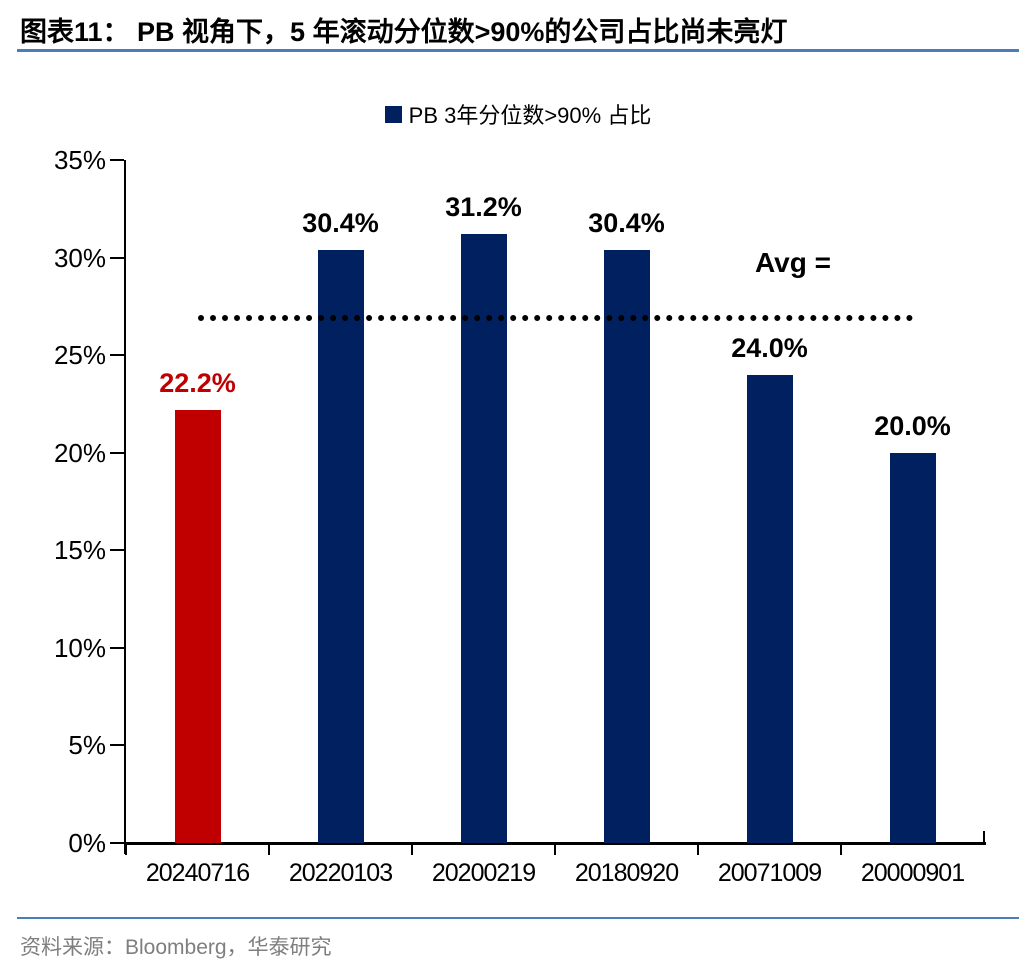  Describe the element at coordinates (555, 318) in the screenshot. I see `average-dotted-line` at that location.